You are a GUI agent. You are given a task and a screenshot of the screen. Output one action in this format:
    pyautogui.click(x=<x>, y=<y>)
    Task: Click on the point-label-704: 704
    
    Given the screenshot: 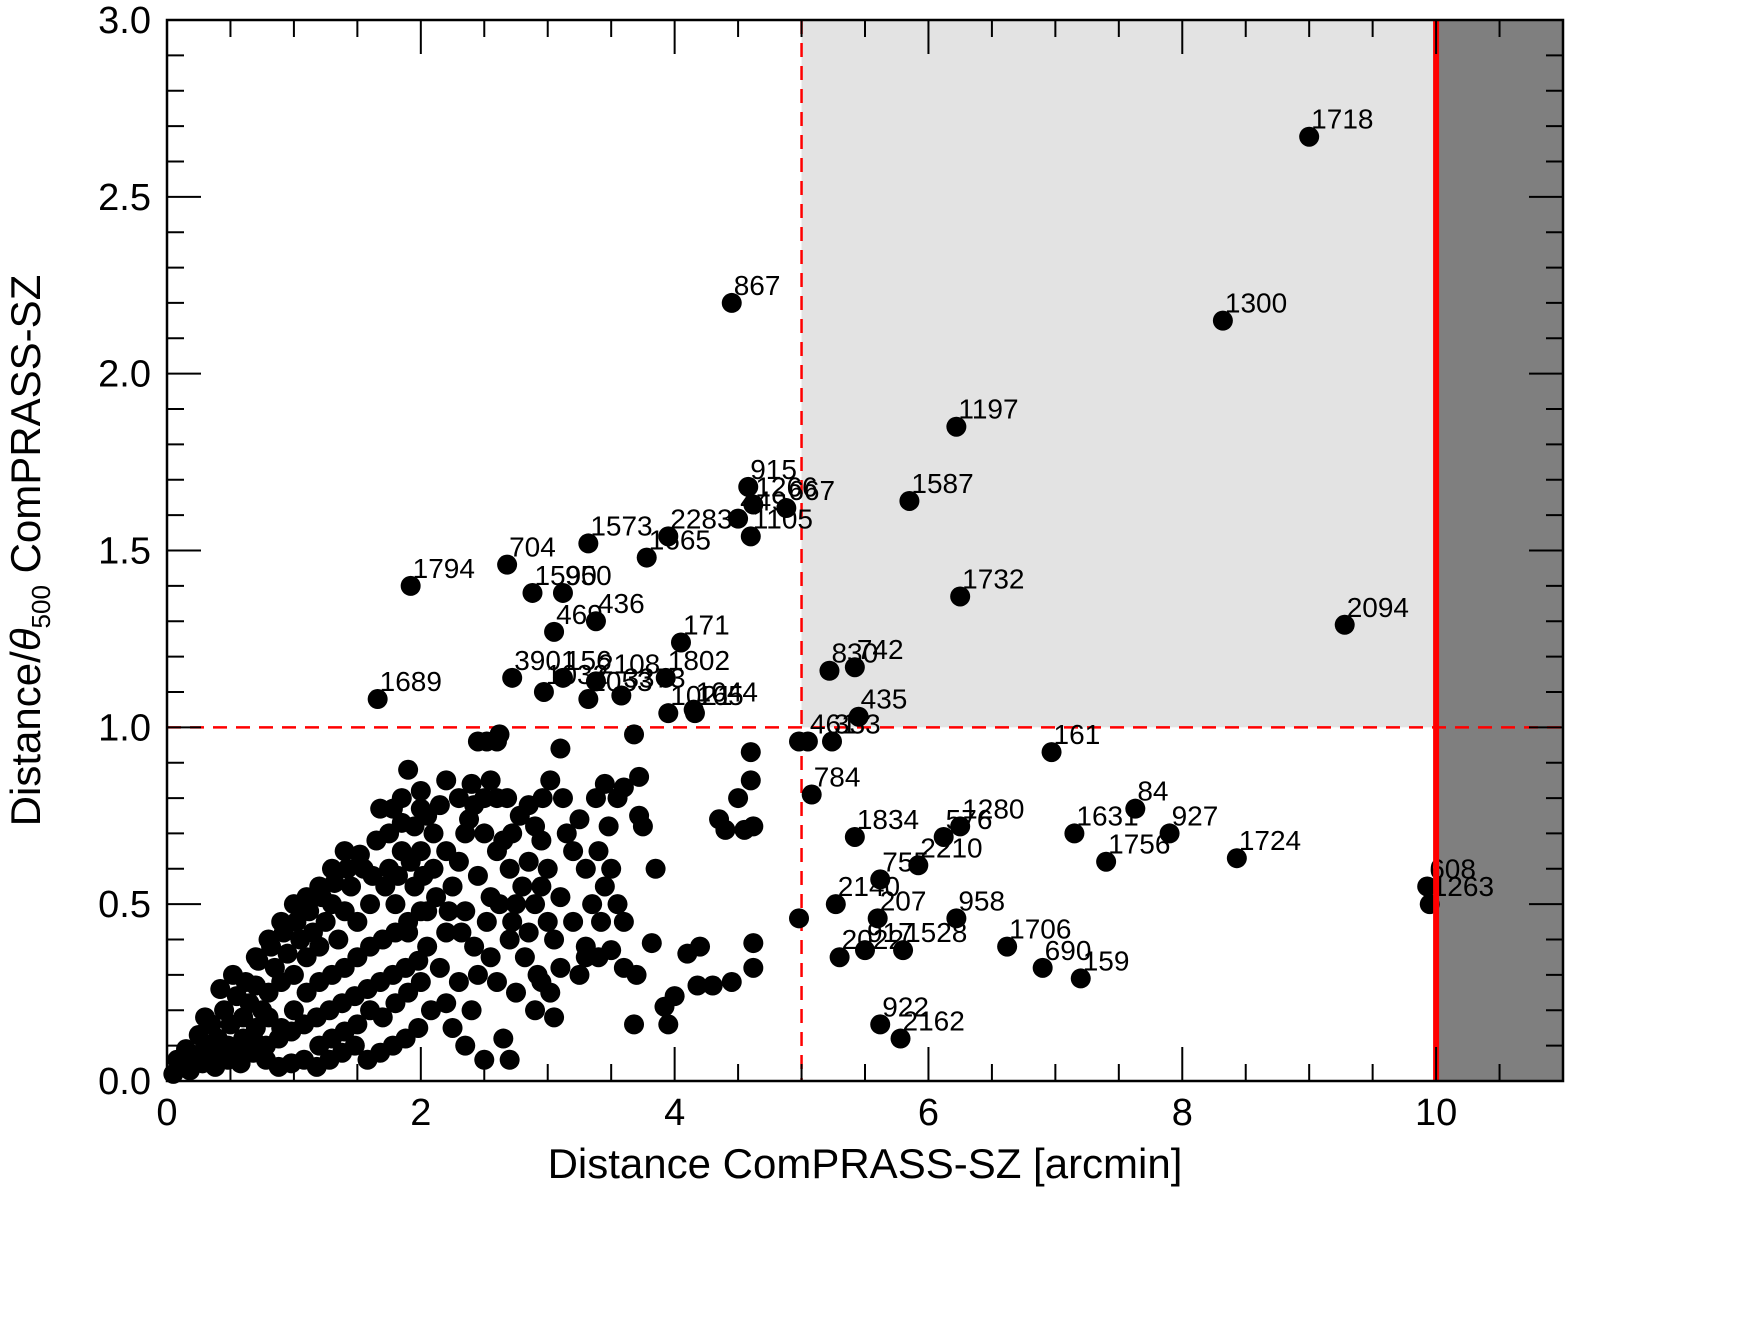 What is the action you would take?
    pyautogui.click(x=532, y=547)
    